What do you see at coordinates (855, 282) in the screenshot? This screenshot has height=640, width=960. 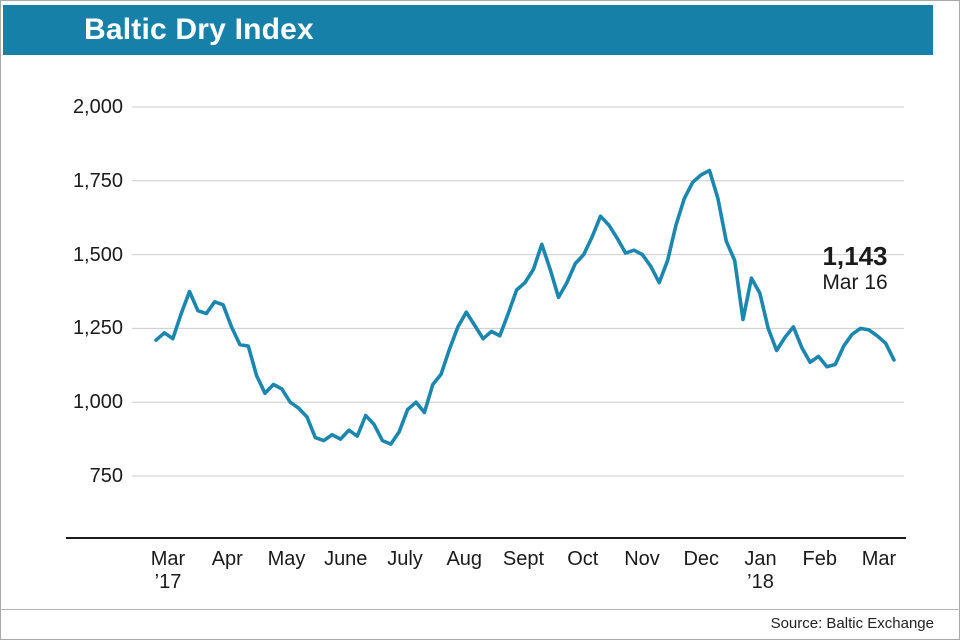 I see `latest-value-date: Mar 16` at bounding box center [855, 282].